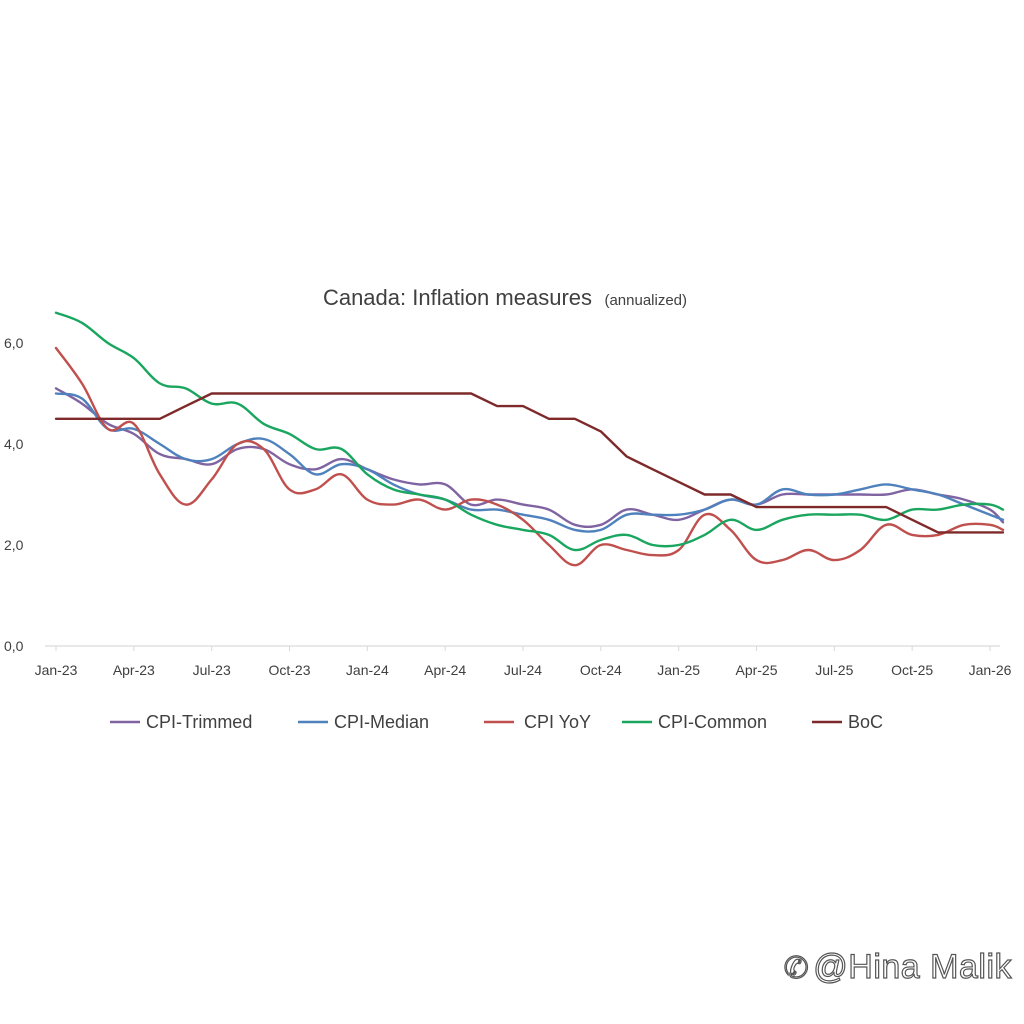 This screenshot has width=1024, height=1024. I want to click on x-tick-label: Jul-25, so click(834, 670).